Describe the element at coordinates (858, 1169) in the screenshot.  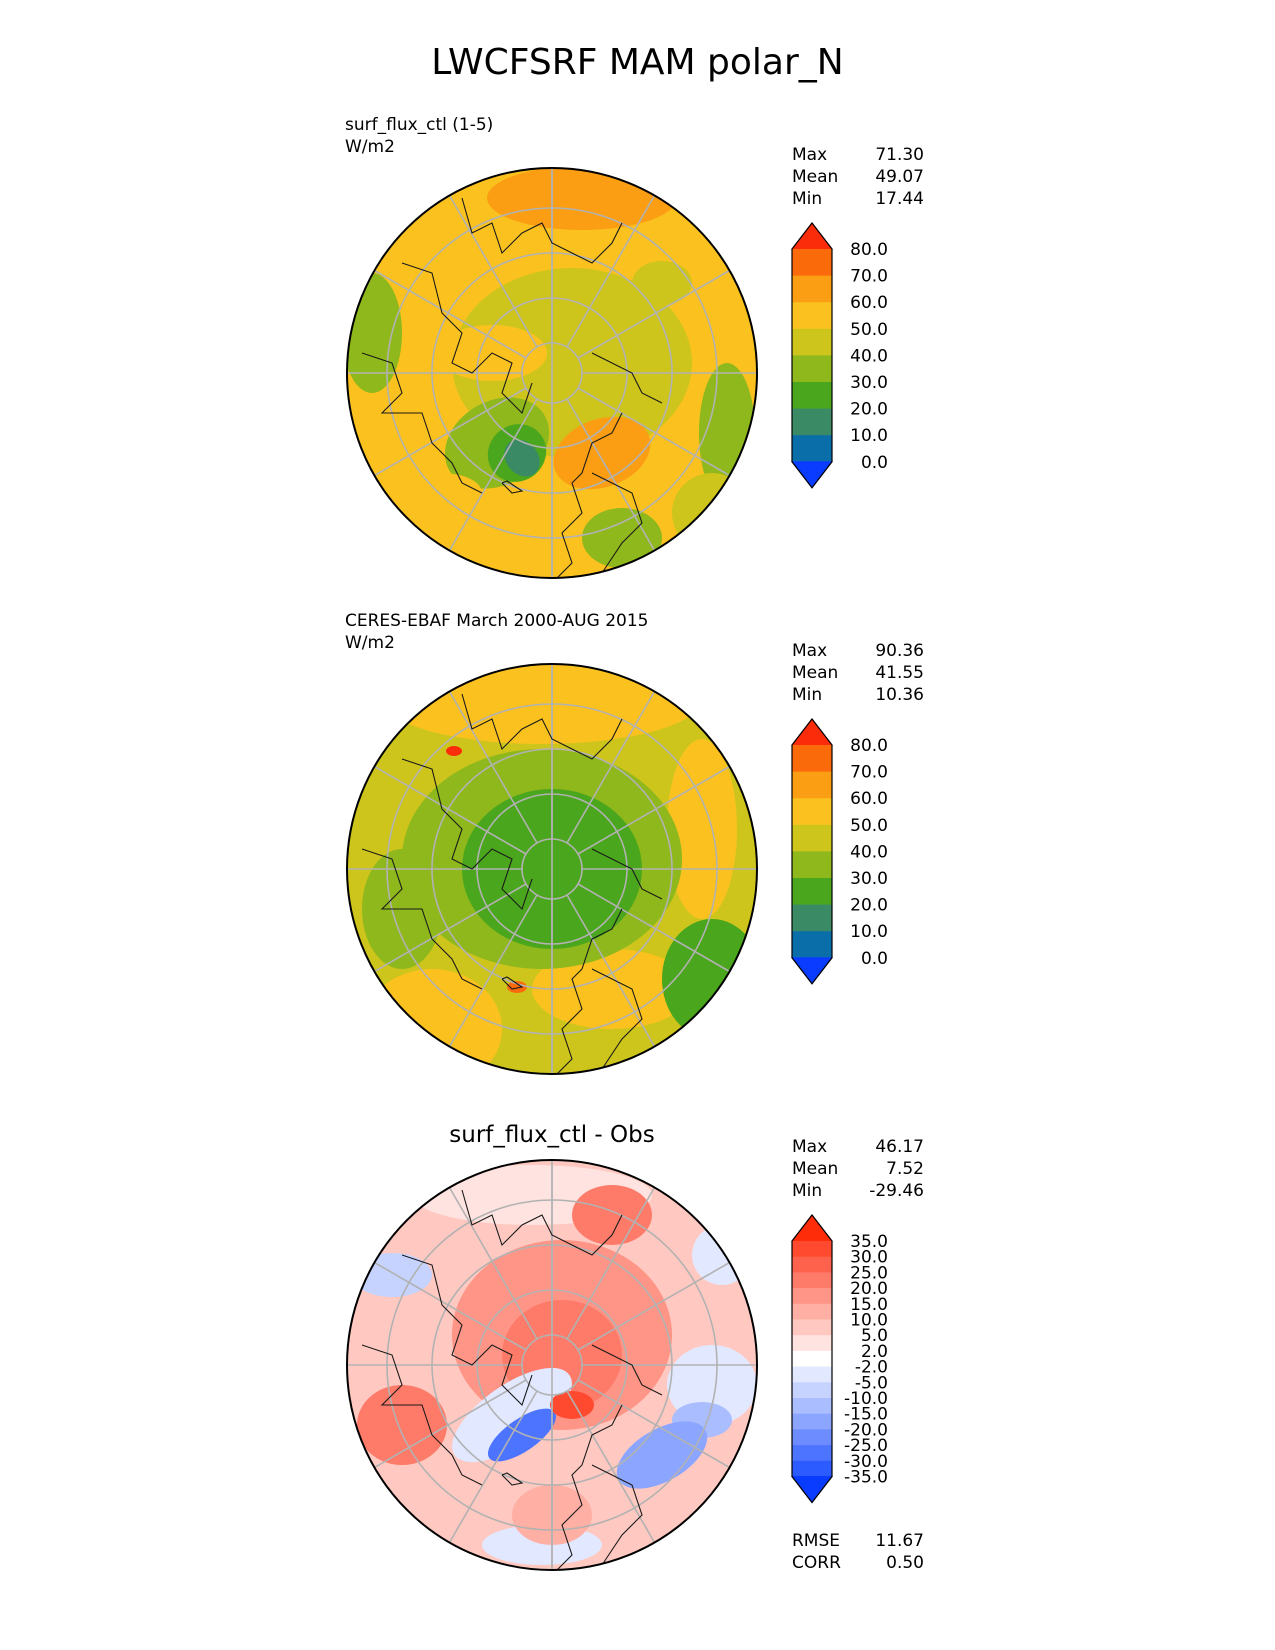
I see `panel-3-stats: Max 46.17 Mean 7.52 Min -29.46` at that location.